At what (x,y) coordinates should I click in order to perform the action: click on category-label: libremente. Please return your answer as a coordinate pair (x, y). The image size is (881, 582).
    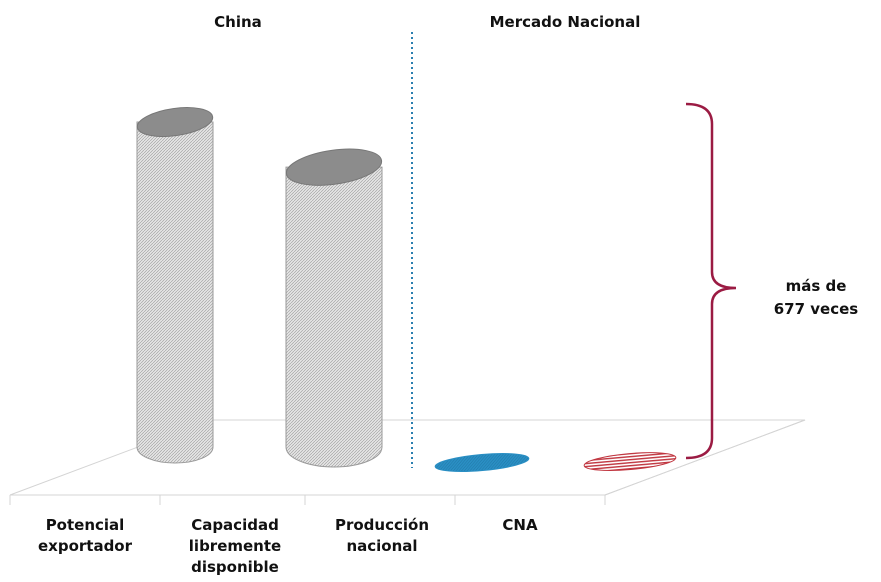
    Looking at the image, I should click on (235, 546).